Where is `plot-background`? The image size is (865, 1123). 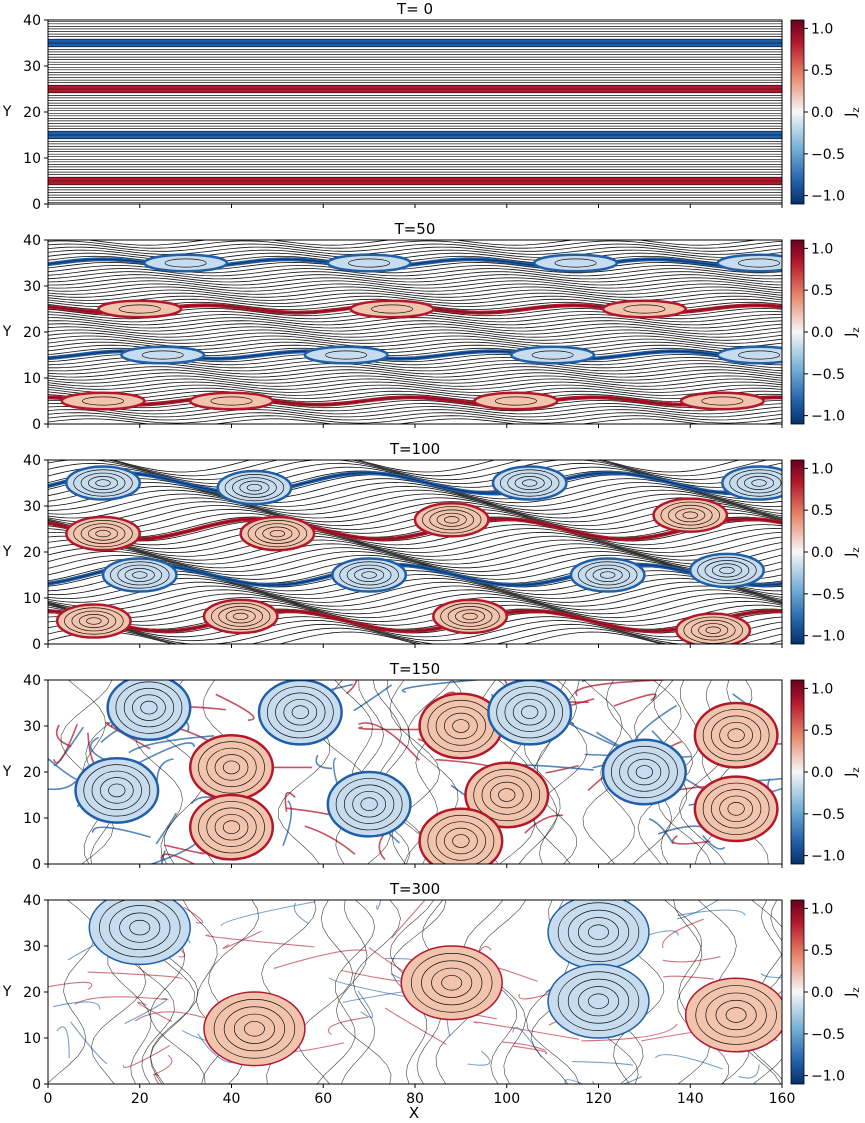
plot-background is located at coordinates (415, 112).